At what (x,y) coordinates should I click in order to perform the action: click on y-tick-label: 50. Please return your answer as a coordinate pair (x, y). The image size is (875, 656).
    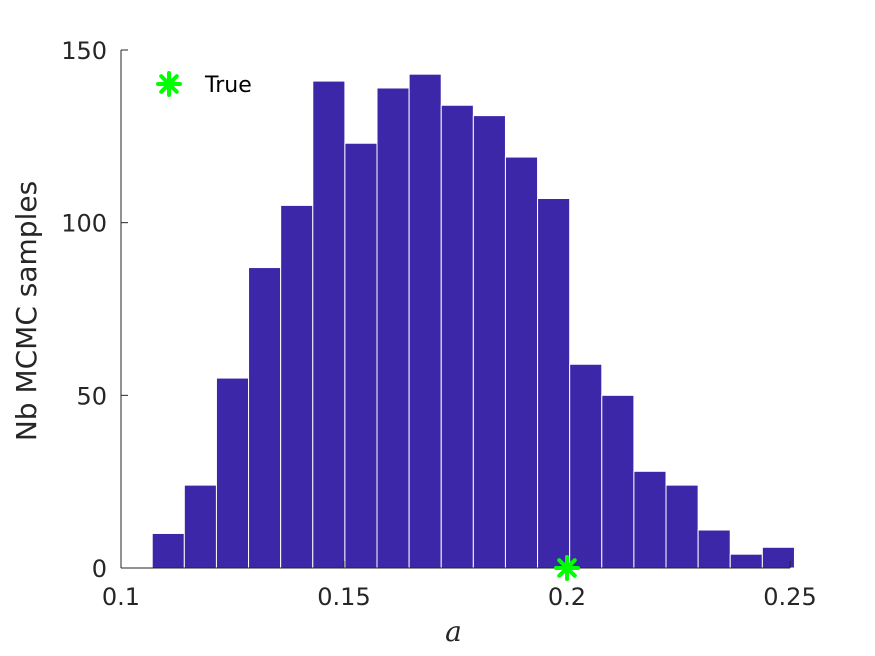
    Looking at the image, I should click on (91, 396).